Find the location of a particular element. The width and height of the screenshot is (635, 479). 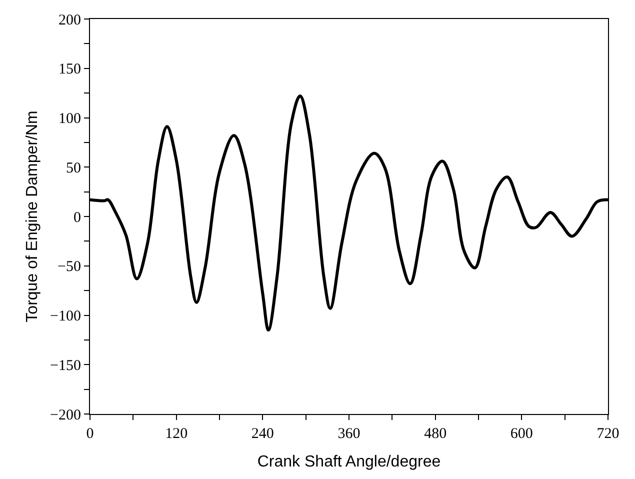

y-tick-label: −50 is located at coordinates (69, 267).